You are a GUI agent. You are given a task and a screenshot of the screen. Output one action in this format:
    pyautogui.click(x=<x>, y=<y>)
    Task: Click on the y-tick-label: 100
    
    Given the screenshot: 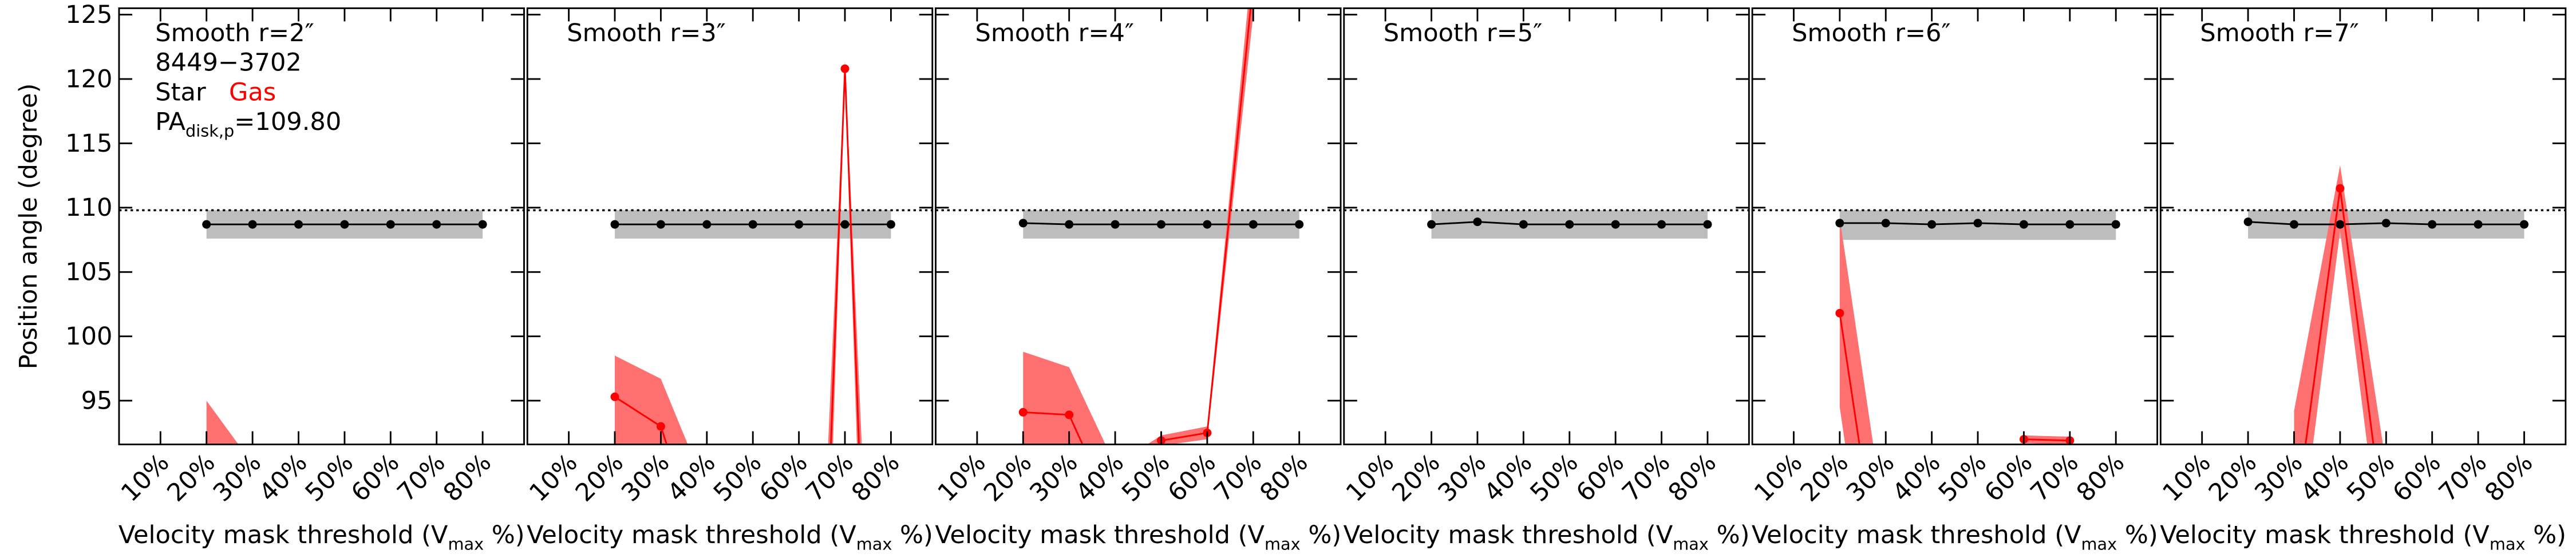 What is the action you would take?
    pyautogui.click(x=88, y=336)
    